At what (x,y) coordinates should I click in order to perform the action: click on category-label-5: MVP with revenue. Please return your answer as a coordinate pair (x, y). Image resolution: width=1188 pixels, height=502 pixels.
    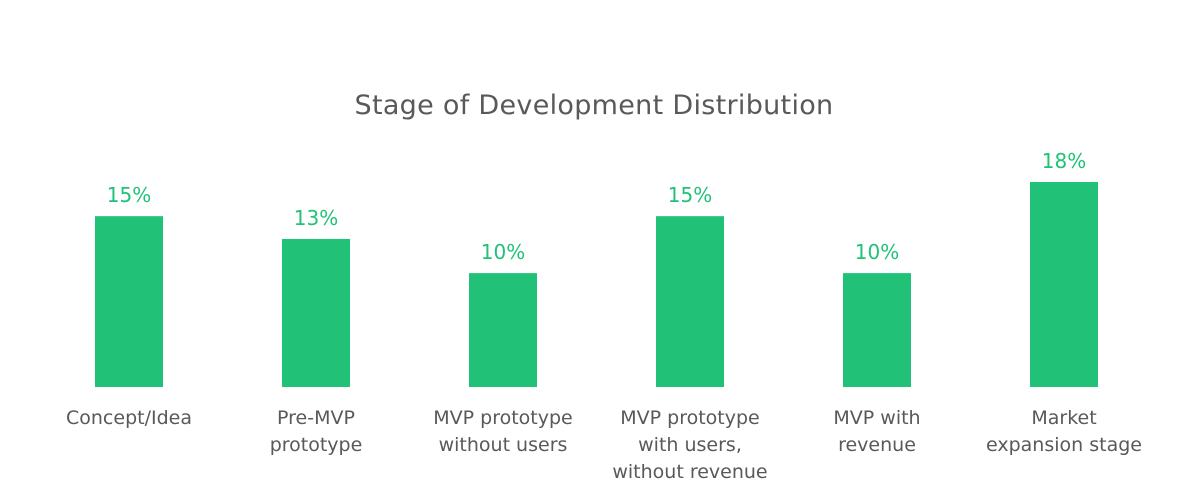
    Looking at the image, I should click on (876, 431).